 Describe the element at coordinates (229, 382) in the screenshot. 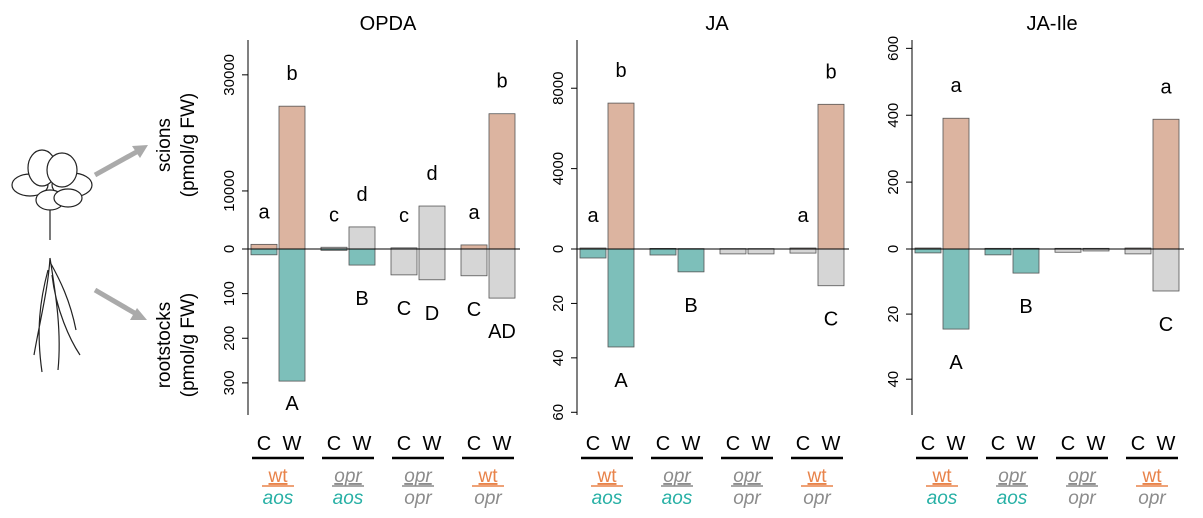

I see `y-tick-label: 300` at that location.